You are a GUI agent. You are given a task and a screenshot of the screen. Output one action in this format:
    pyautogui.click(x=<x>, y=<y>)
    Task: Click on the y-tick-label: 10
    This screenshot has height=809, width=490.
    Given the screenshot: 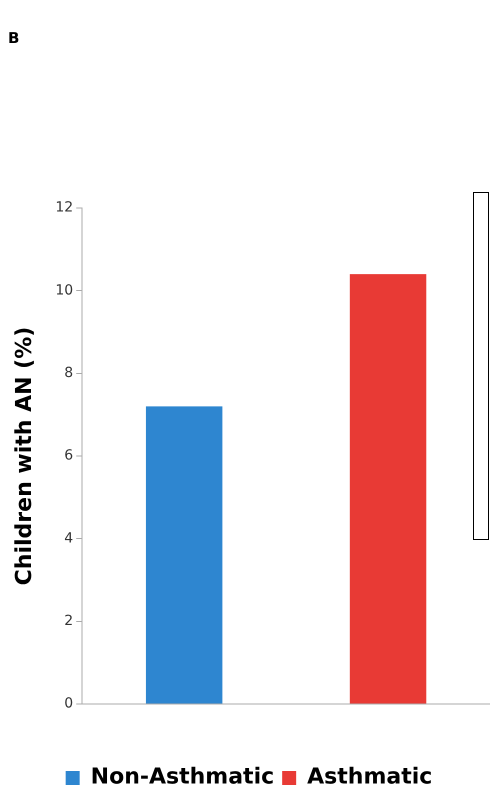 What is the action you would take?
    pyautogui.click(x=64, y=290)
    